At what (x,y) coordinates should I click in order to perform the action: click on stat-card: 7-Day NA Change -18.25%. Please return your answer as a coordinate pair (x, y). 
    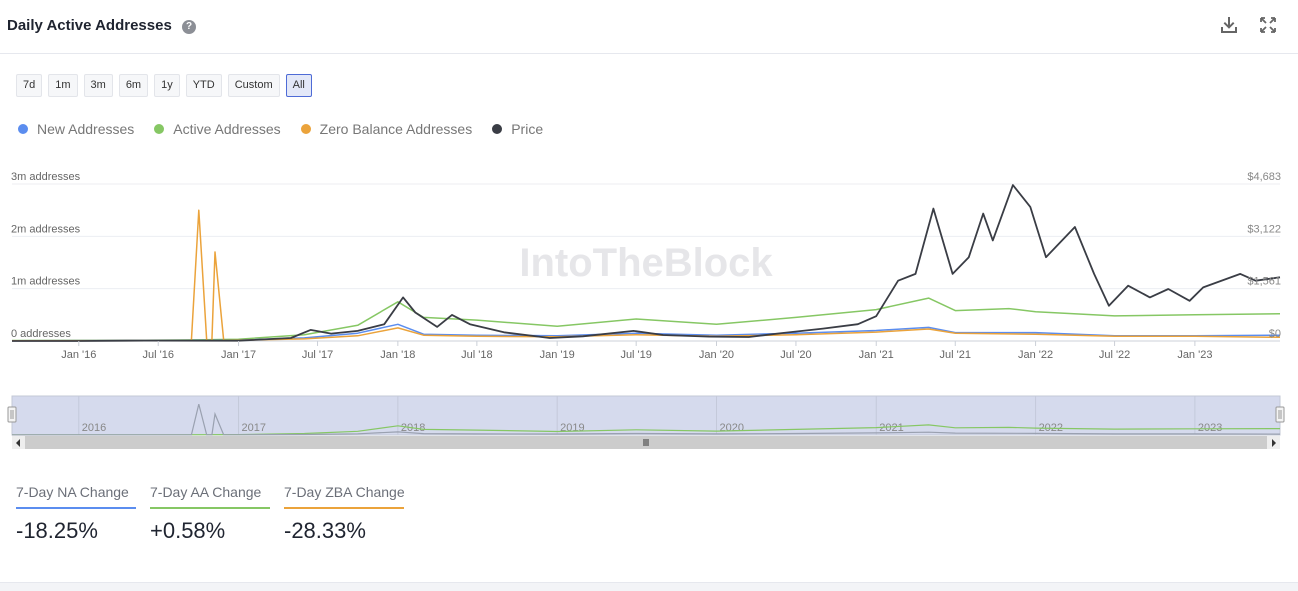
    Looking at the image, I should click on (76, 514).